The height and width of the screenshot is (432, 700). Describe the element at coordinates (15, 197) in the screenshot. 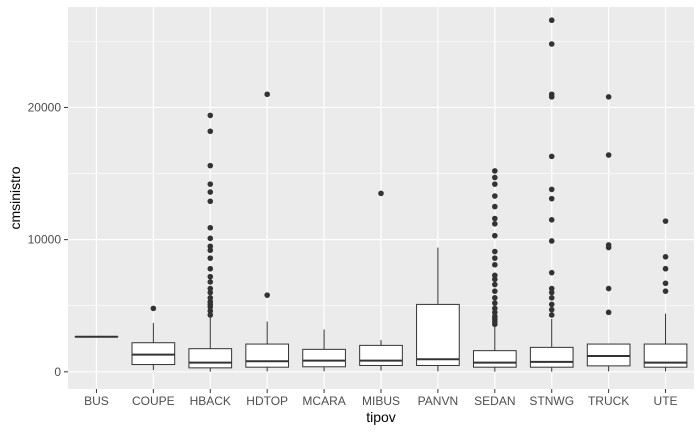

I see `y-axis-title: cmsinistro` at that location.